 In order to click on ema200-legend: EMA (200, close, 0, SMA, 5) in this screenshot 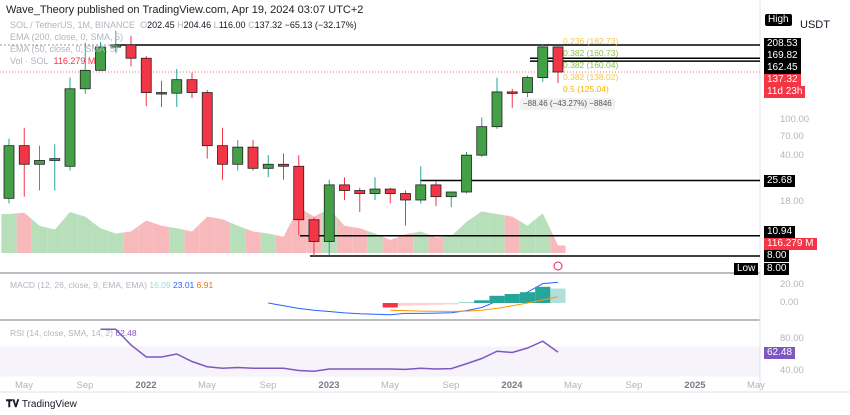, I will do `click(67, 37)`.